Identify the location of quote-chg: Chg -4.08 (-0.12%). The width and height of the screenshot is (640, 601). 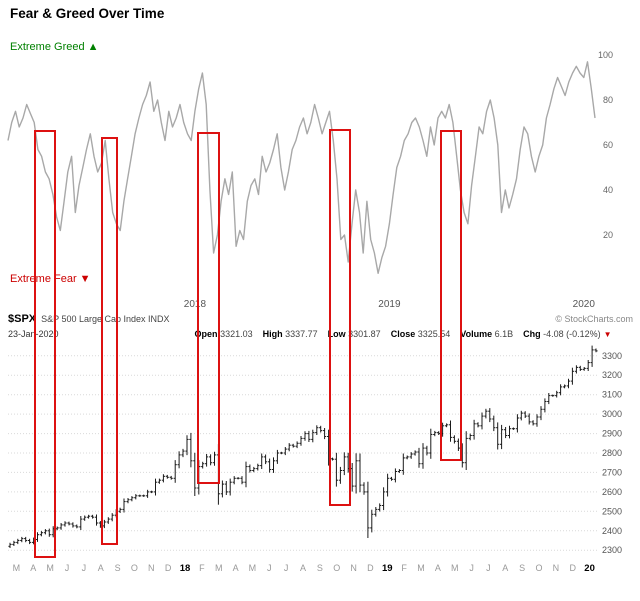
(562, 334).